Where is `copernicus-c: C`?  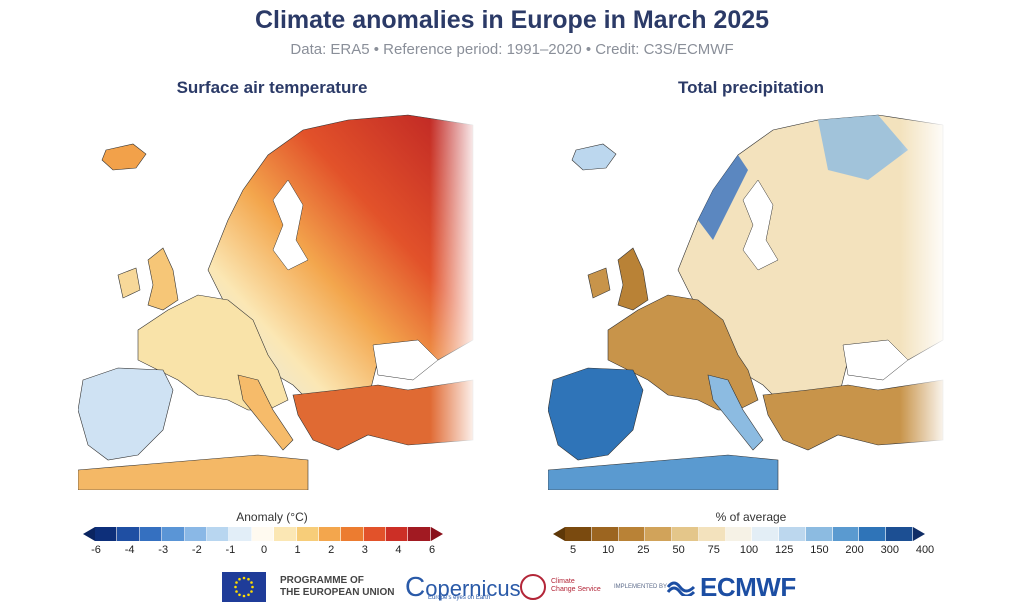
copernicus-c: C is located at coordinates (415, 586).